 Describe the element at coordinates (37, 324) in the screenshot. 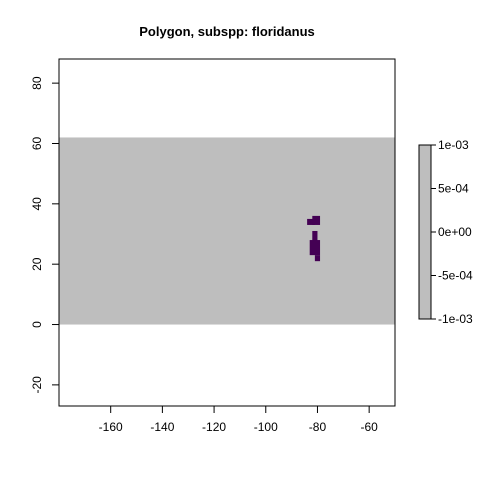

I see `y-tick-label: 0` at that location.